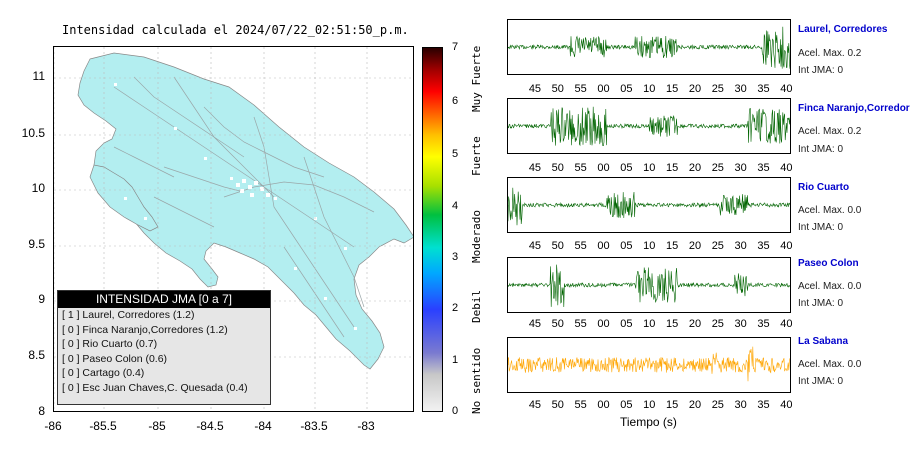 The image size is (910, 460). I want to click on station-name: La Sabana, so click(823, 341).